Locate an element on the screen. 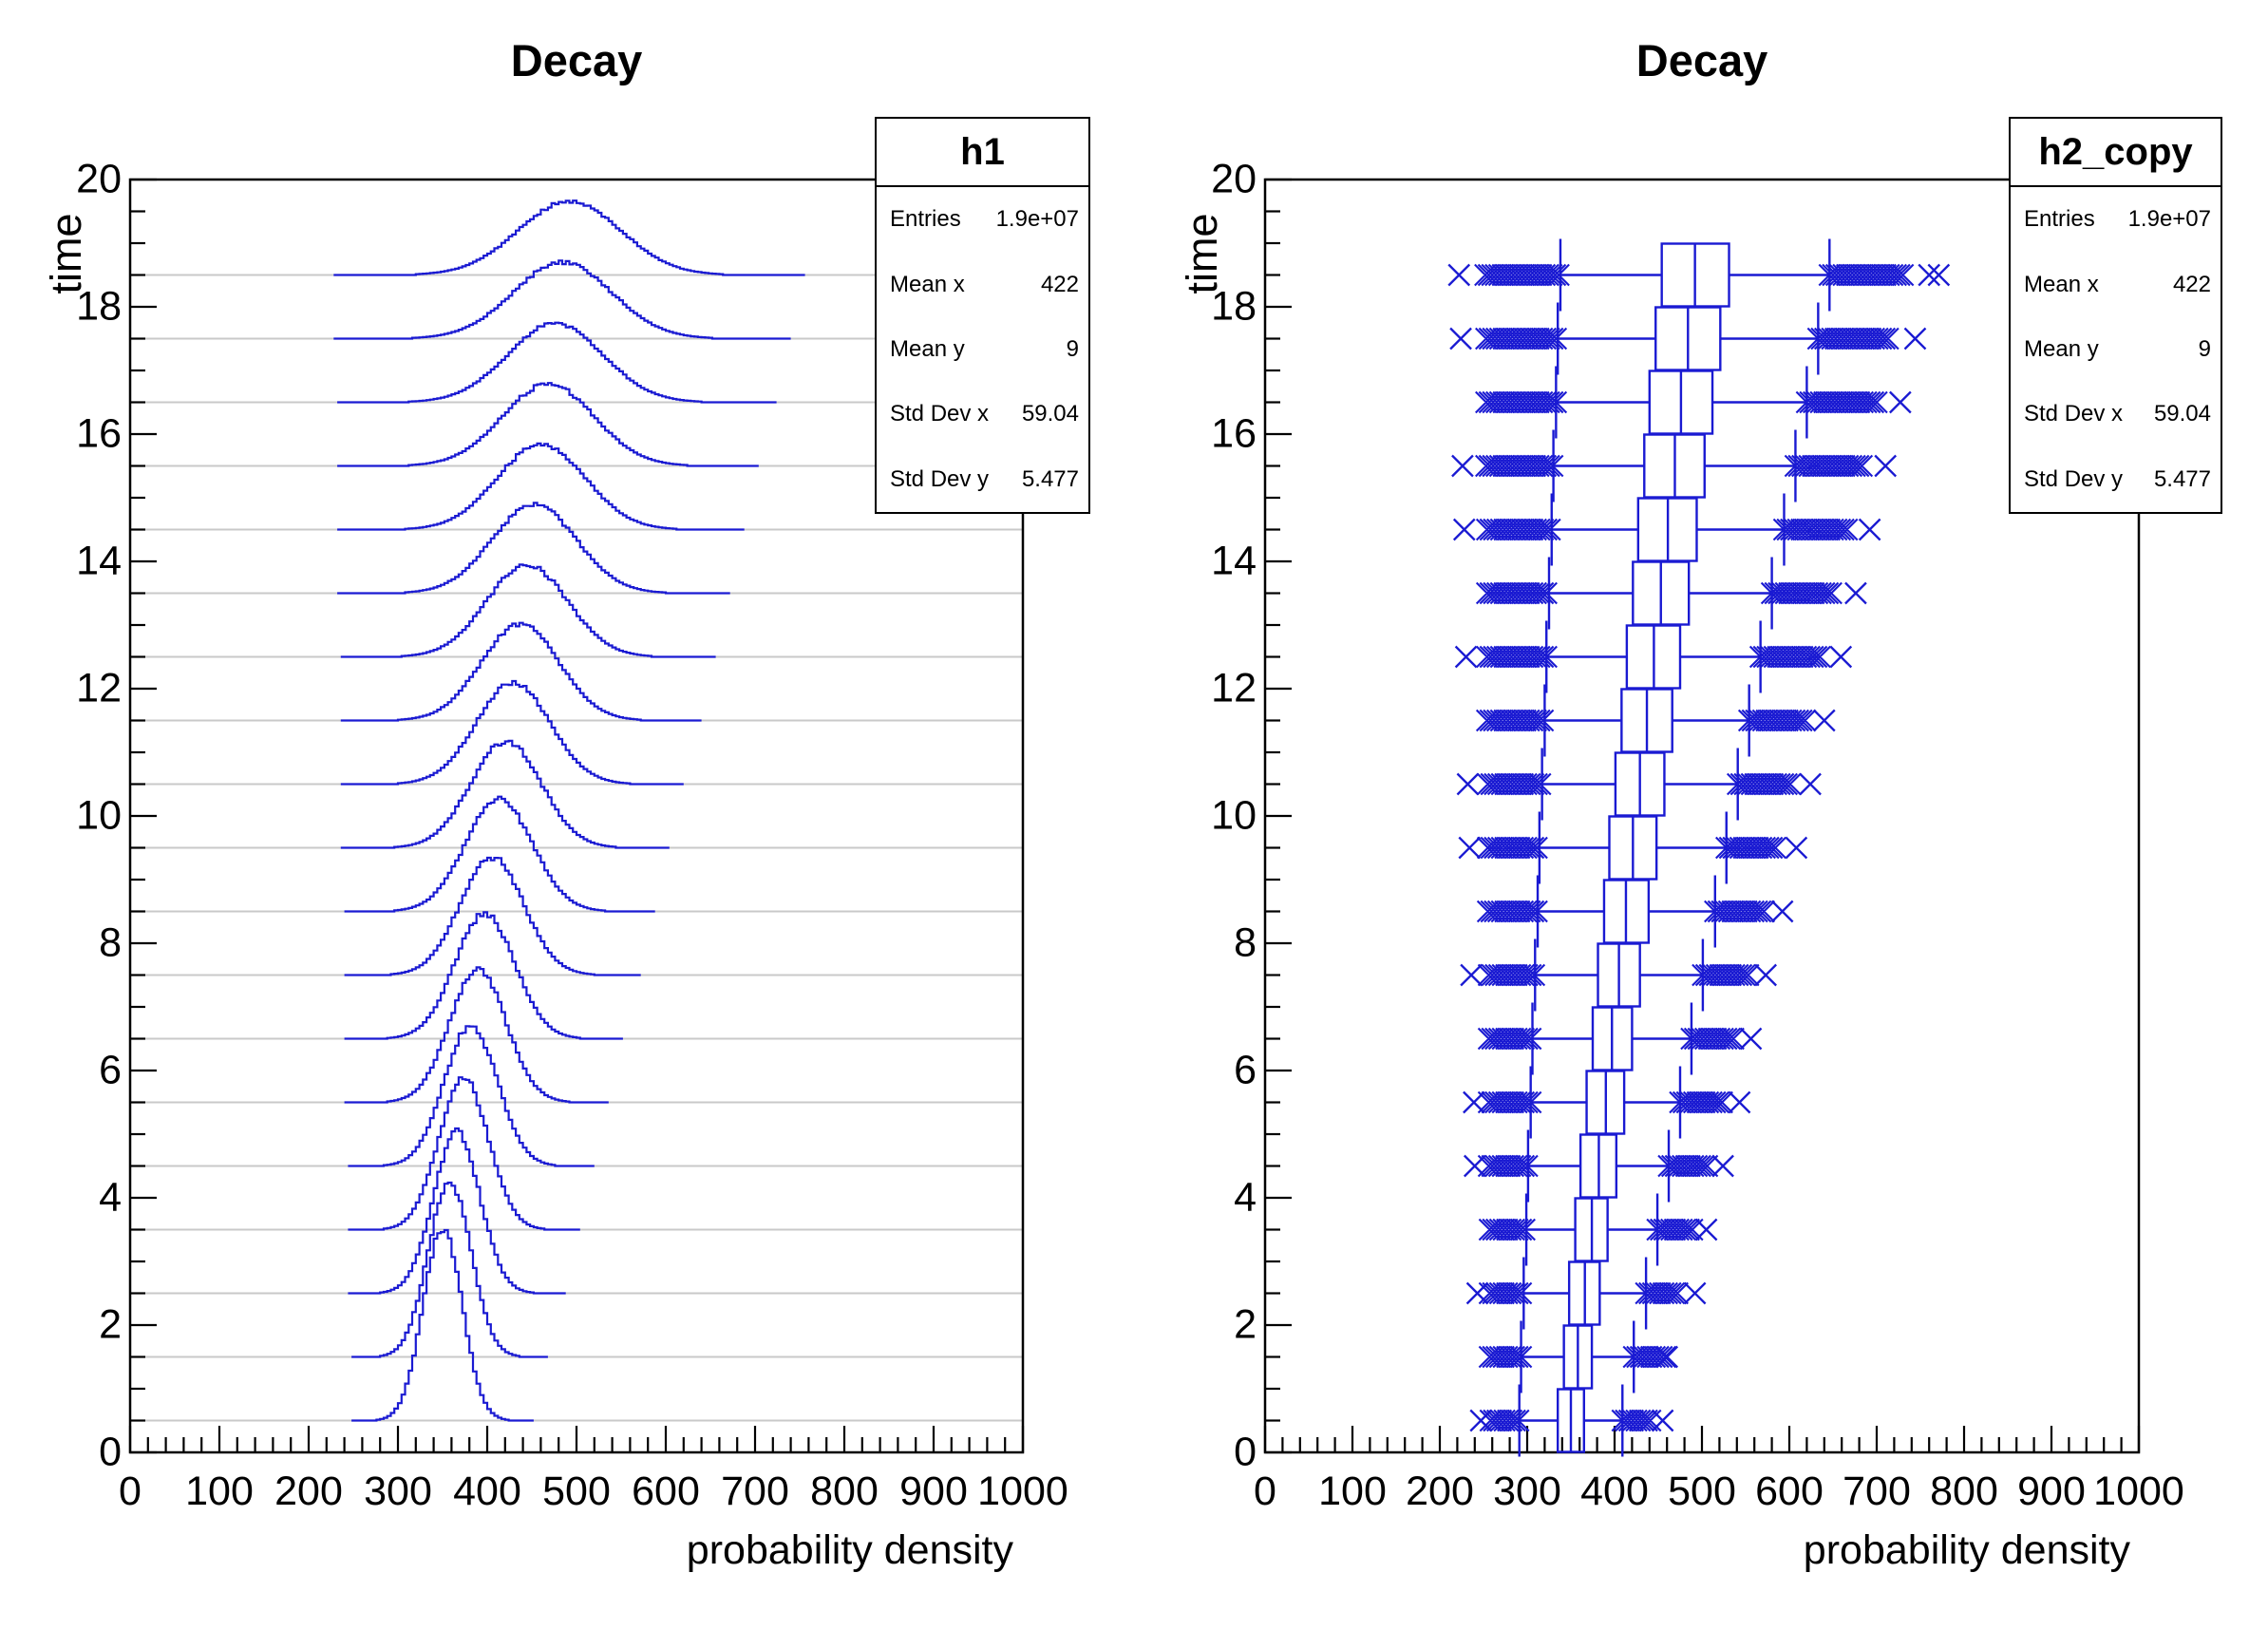 This screenshot has height=1630, width=2268. stat-value: 422 is located at coordinates (2192, 284).